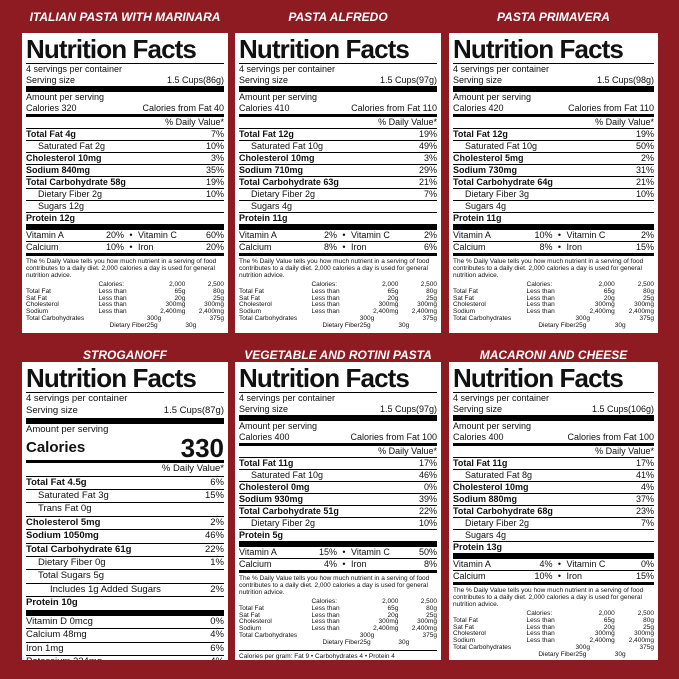 The height and width of the screenshot is (679, 679). Describe the element at coordinates (386, 629) in the screenshot. I see `table-cell: 2,400mg` at that location.